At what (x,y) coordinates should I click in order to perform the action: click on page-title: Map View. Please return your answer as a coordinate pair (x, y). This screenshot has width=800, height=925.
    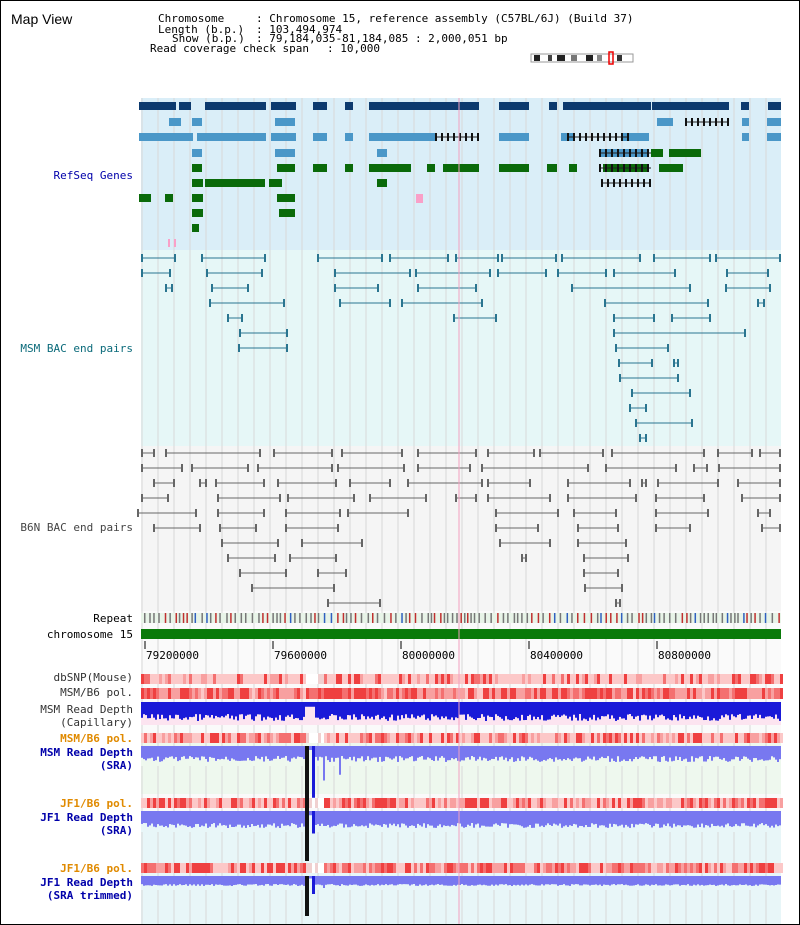
    Looking at the image, I should click on (42, 19).